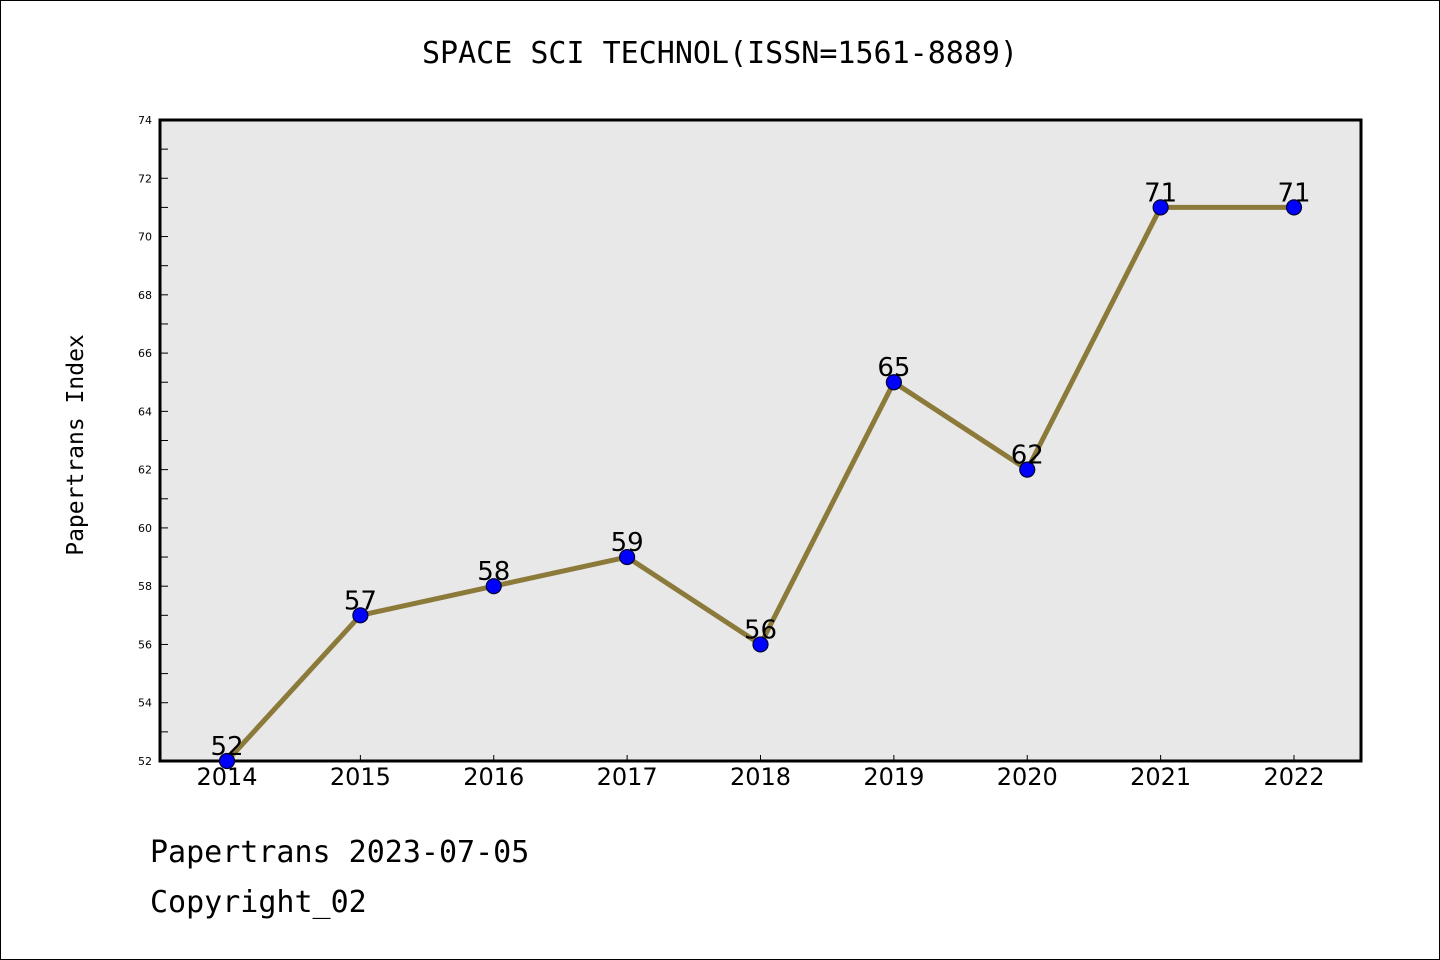 The width and height of the screenshot is (1440, 960). What do you see at coordinates (493, 777) in the screenshot?
I see `x-tick-label: 2016` at bounding box center [493, 777].